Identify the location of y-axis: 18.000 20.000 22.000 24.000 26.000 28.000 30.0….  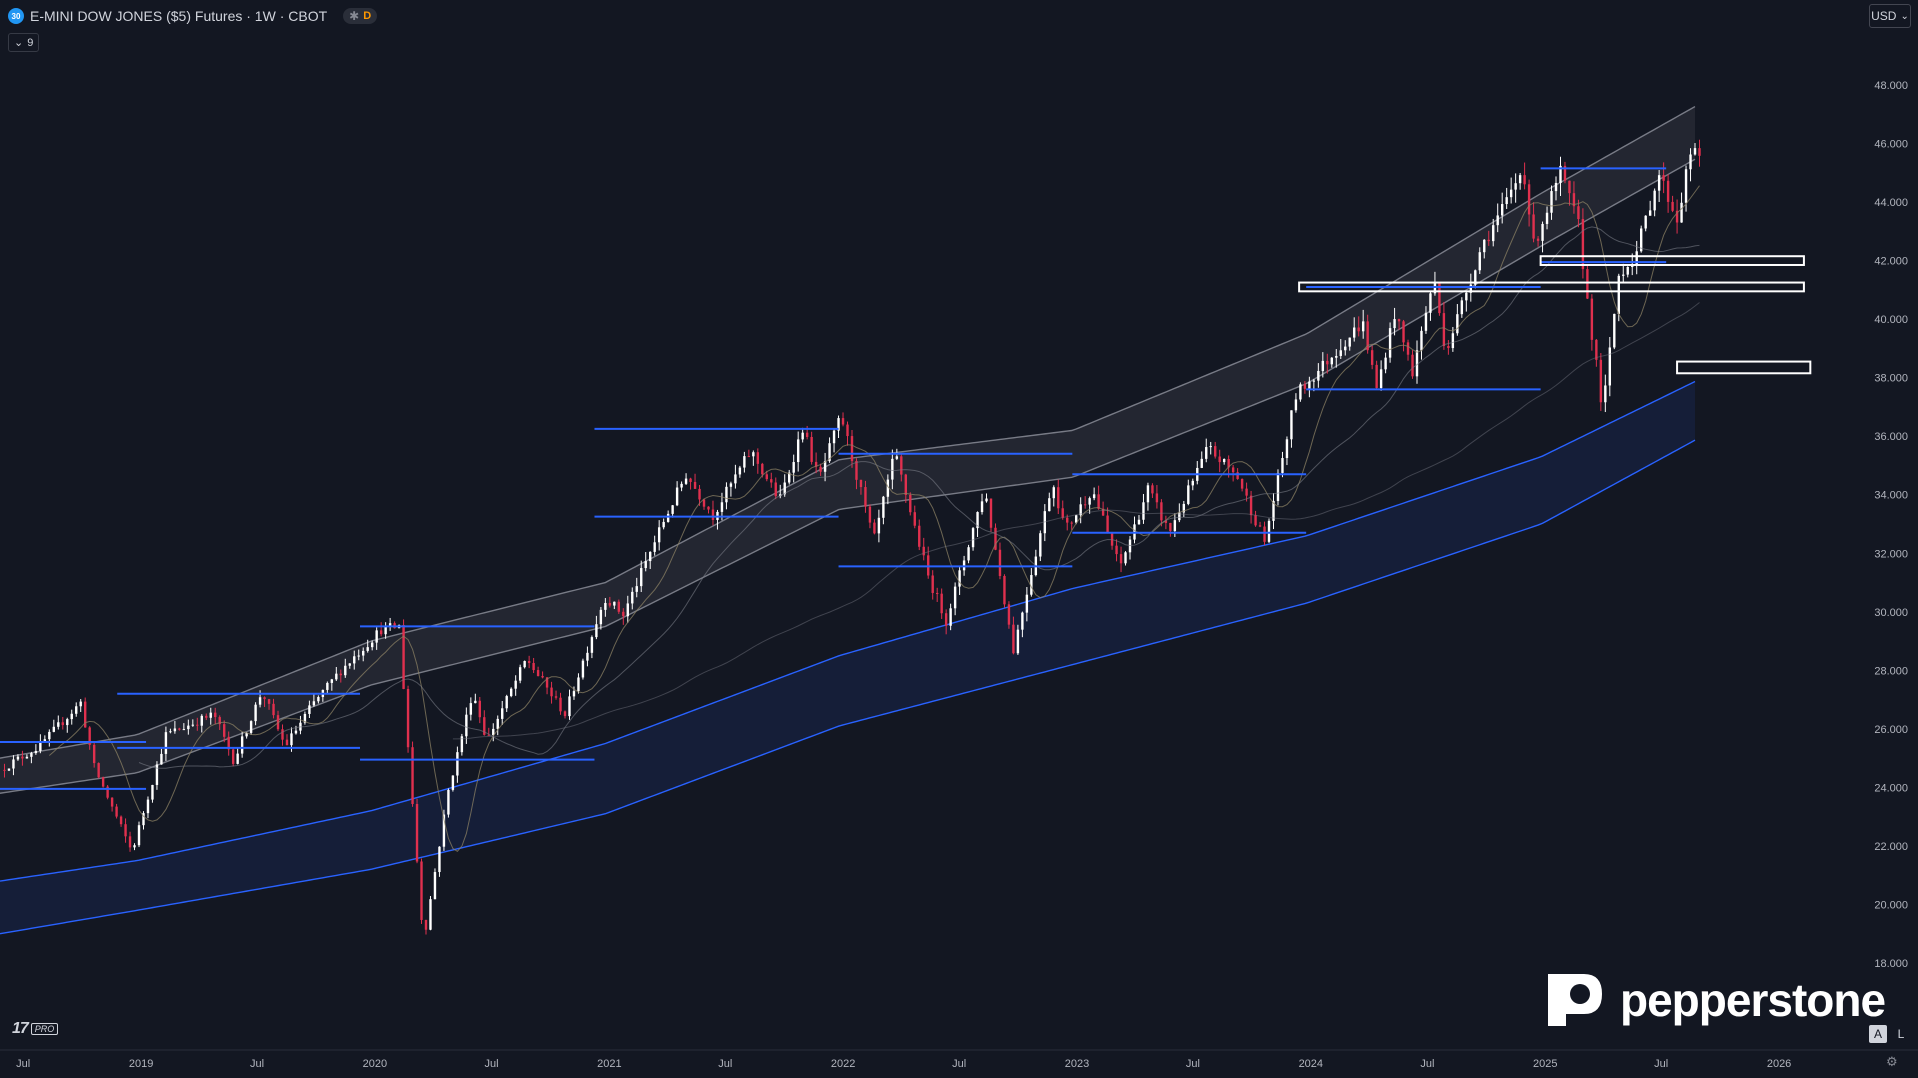
(1891, 525).